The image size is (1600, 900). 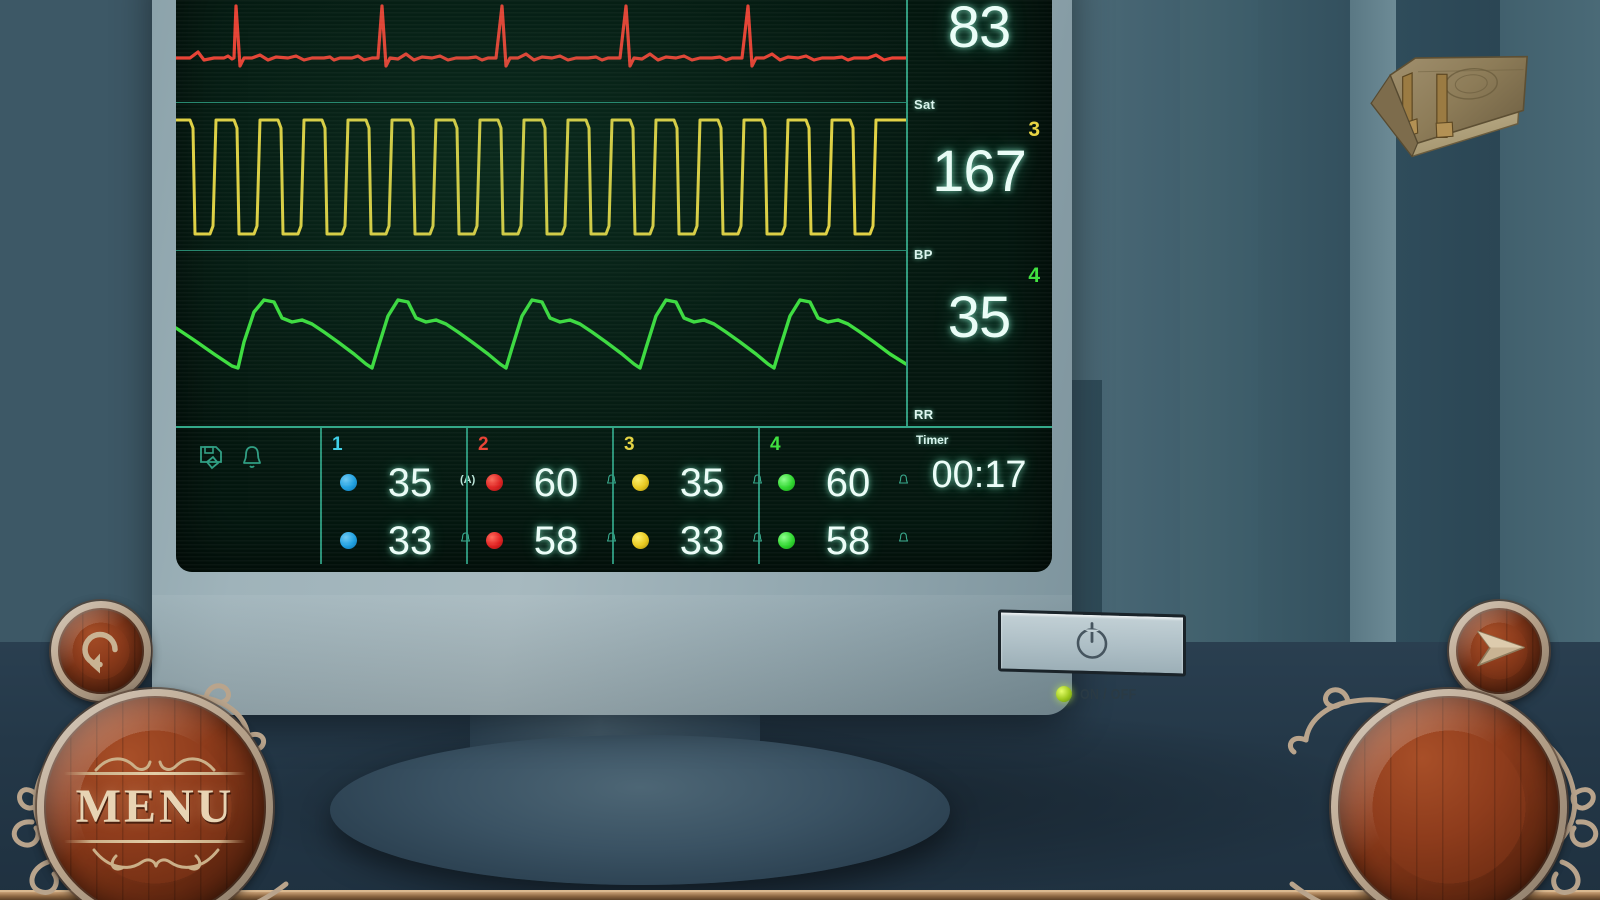 I want to click on next-button, so click(x=1499, y=651).